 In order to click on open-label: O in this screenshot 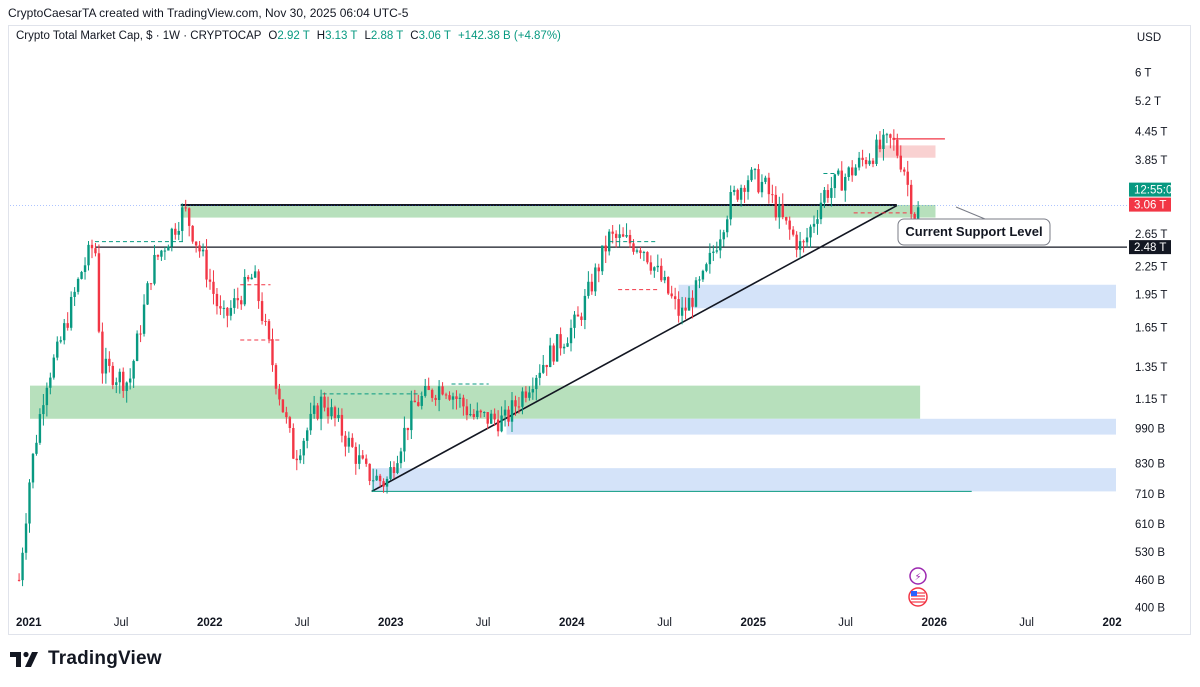, I will do `click(273, 36)`.